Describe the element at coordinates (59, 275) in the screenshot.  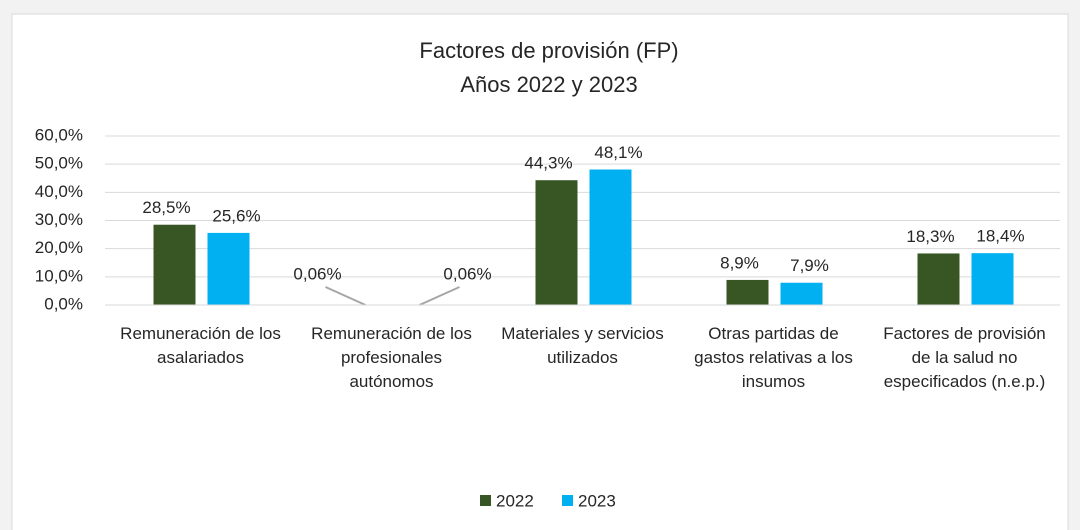
I see `y-tick-label: 10,0%` at that location.